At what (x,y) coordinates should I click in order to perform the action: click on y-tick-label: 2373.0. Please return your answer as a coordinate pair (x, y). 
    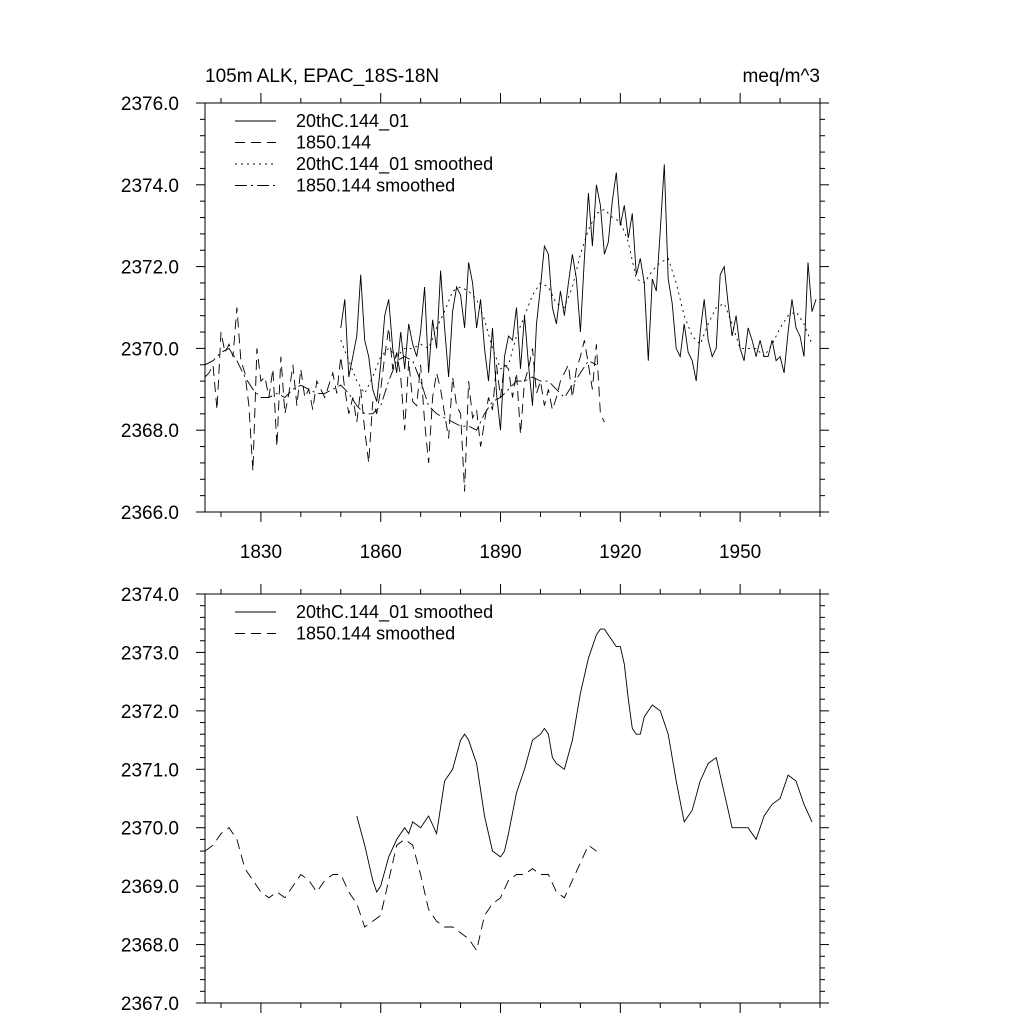
    Looking at the image, I should click on (150, 653).